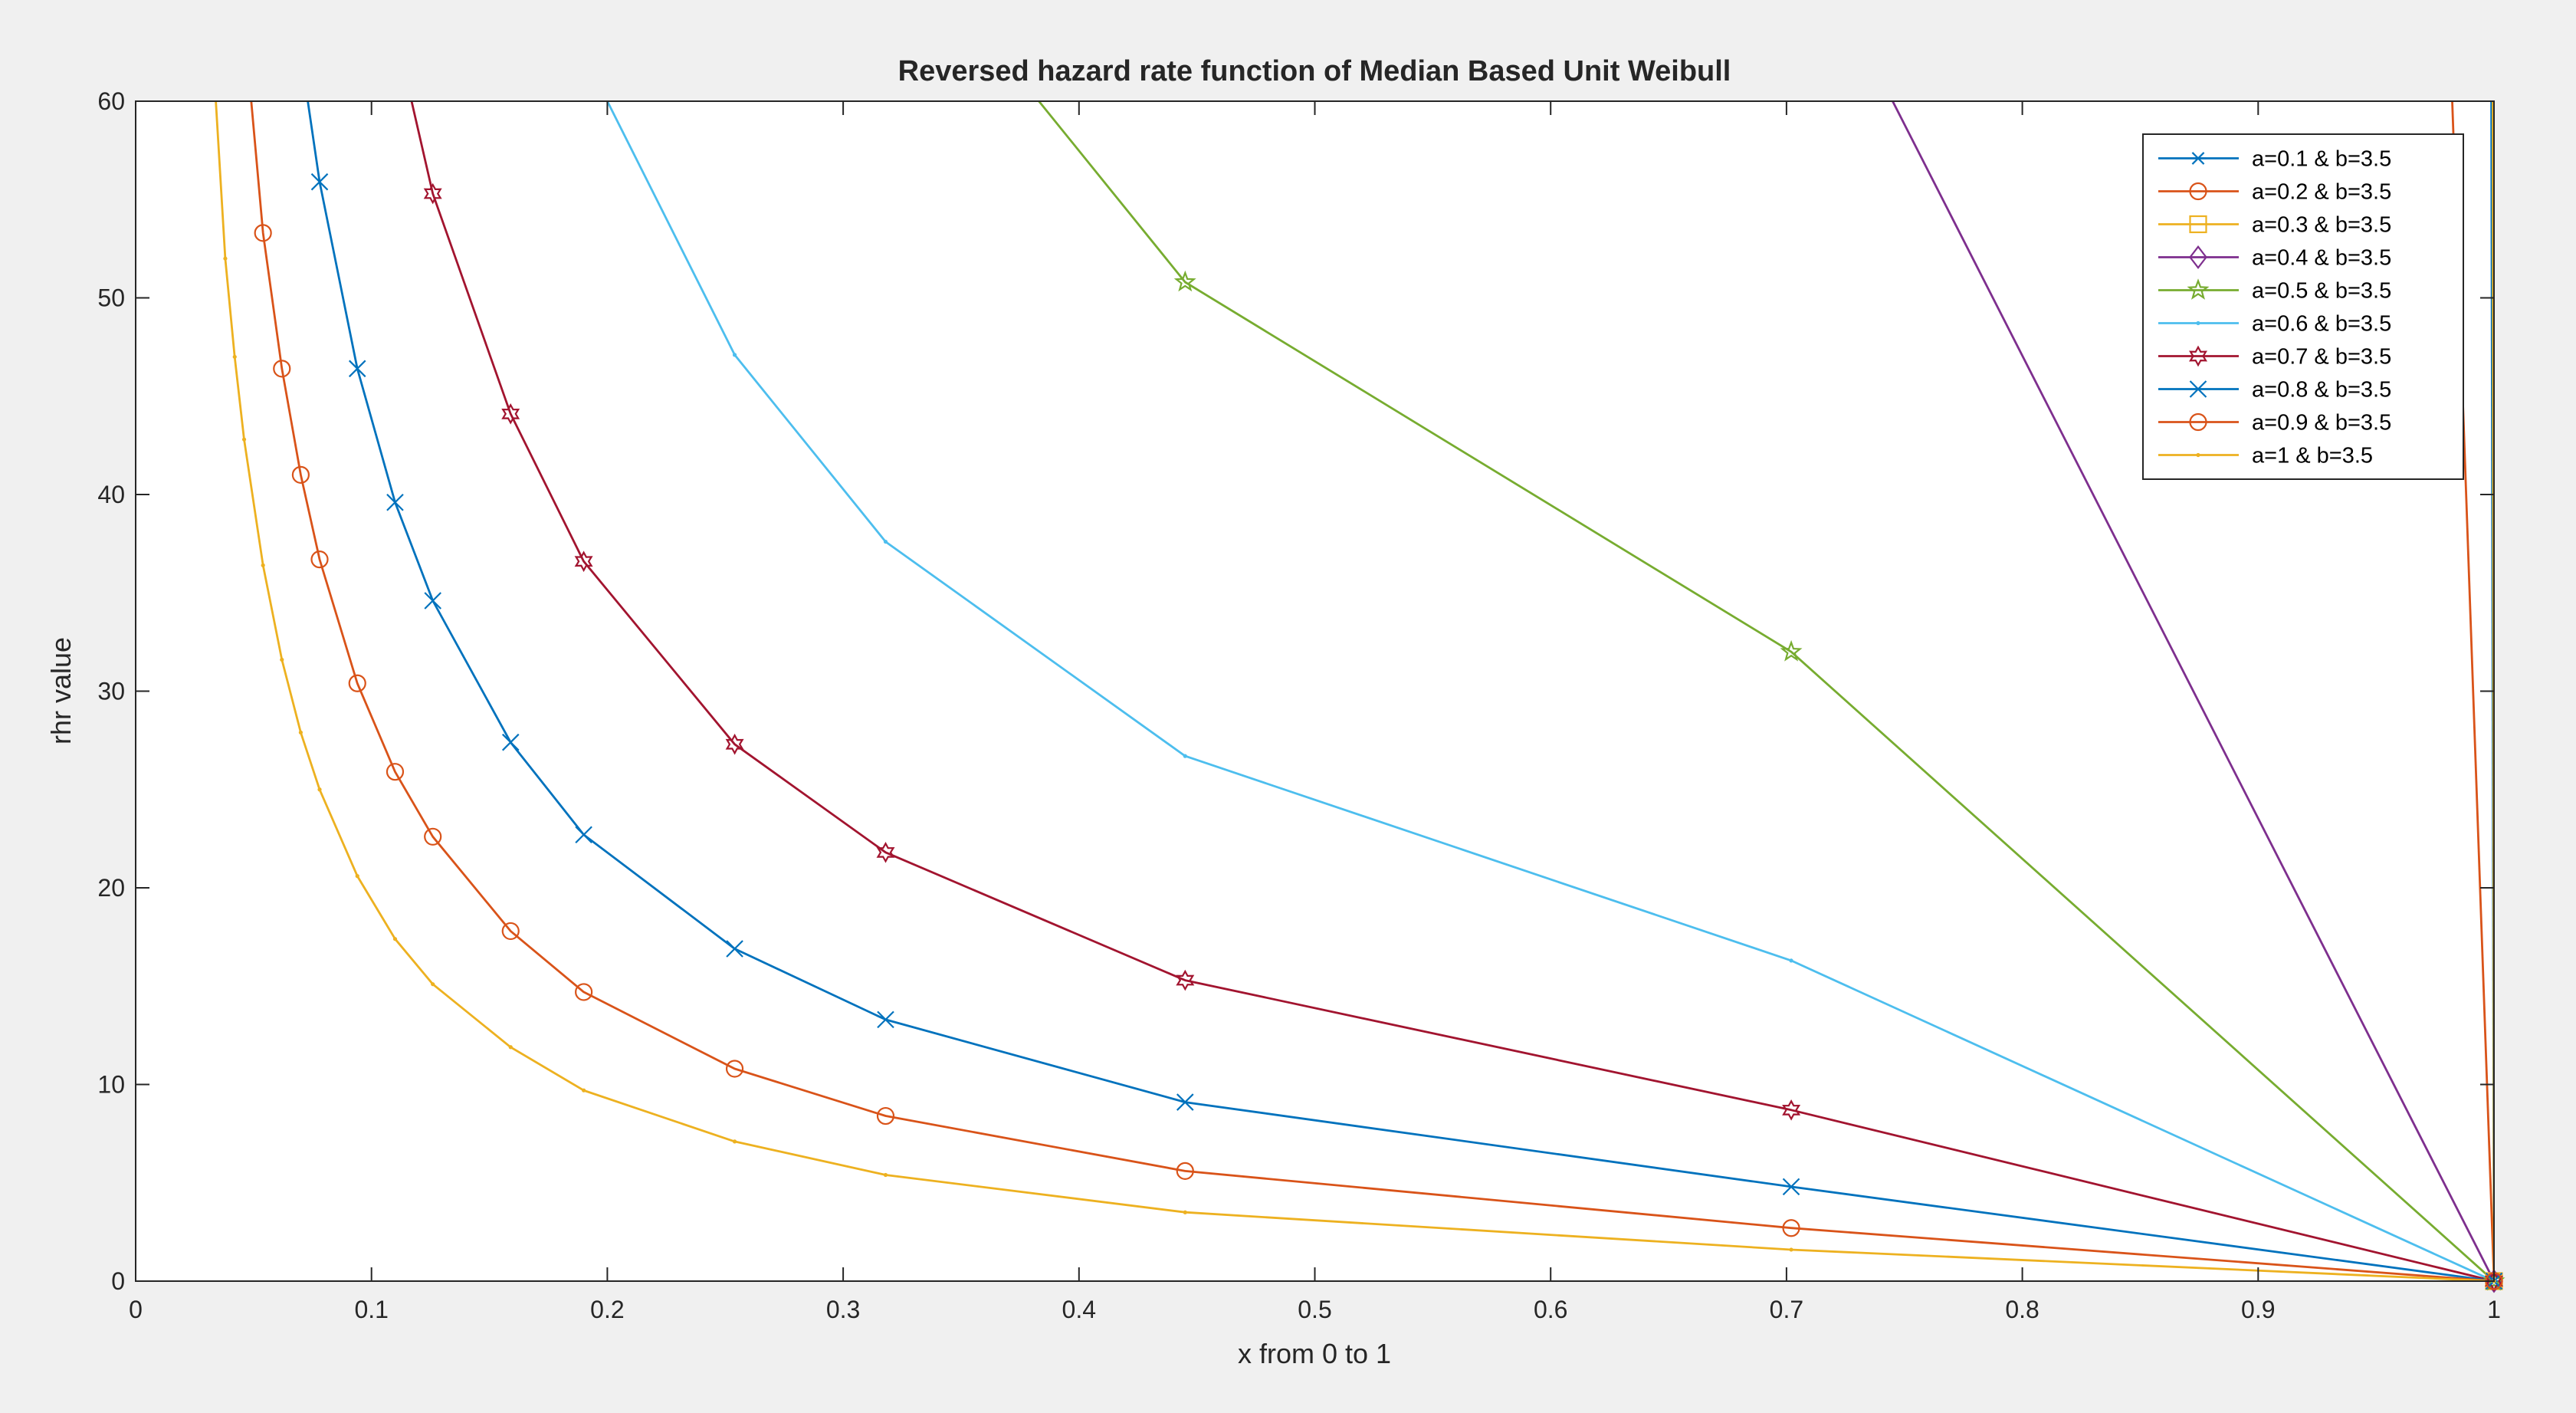 The height and width of the screenshot is (1413, 2576). I want to click on y-tick-label: 10, so click(111, 1085).